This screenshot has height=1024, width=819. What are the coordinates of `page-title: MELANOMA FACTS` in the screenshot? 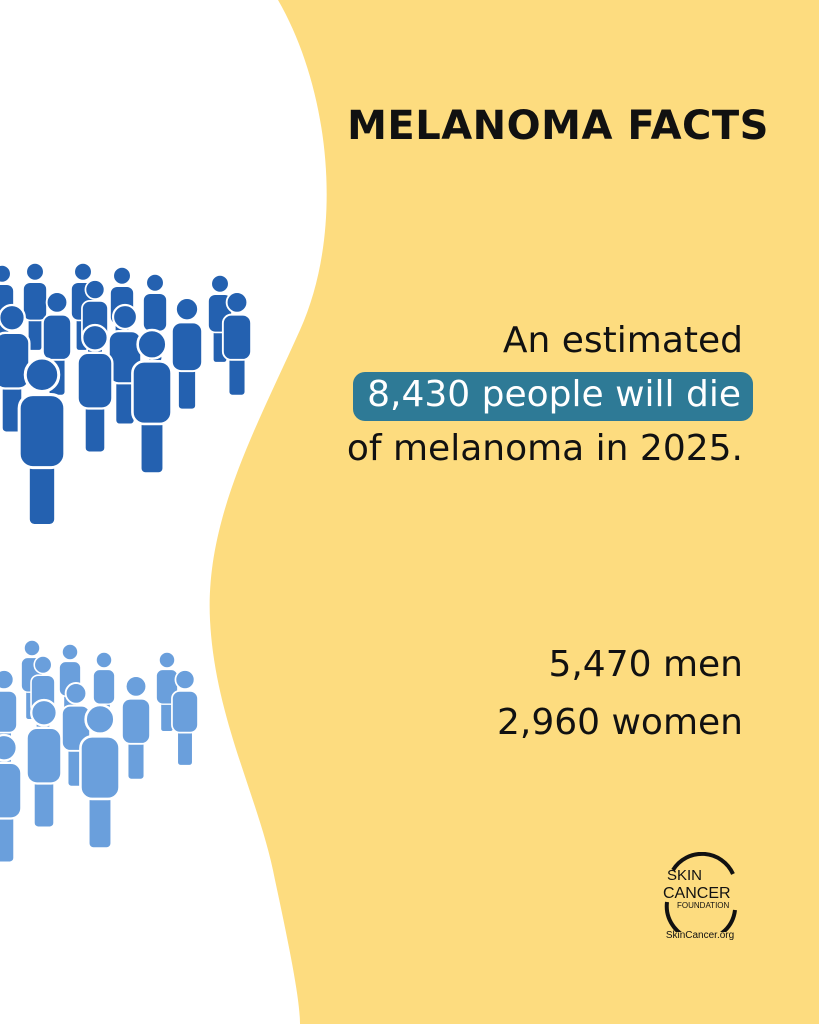 It's located at (558, 126).